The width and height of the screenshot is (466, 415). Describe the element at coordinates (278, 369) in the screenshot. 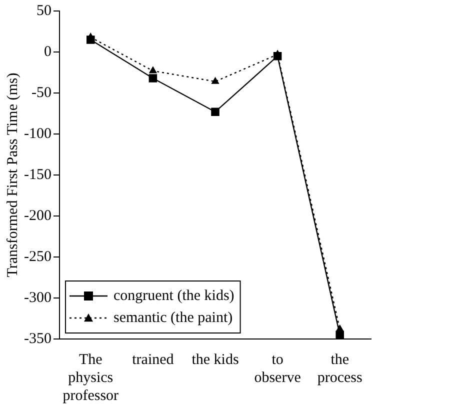

I see `x-tick-label: to observe` at that location.